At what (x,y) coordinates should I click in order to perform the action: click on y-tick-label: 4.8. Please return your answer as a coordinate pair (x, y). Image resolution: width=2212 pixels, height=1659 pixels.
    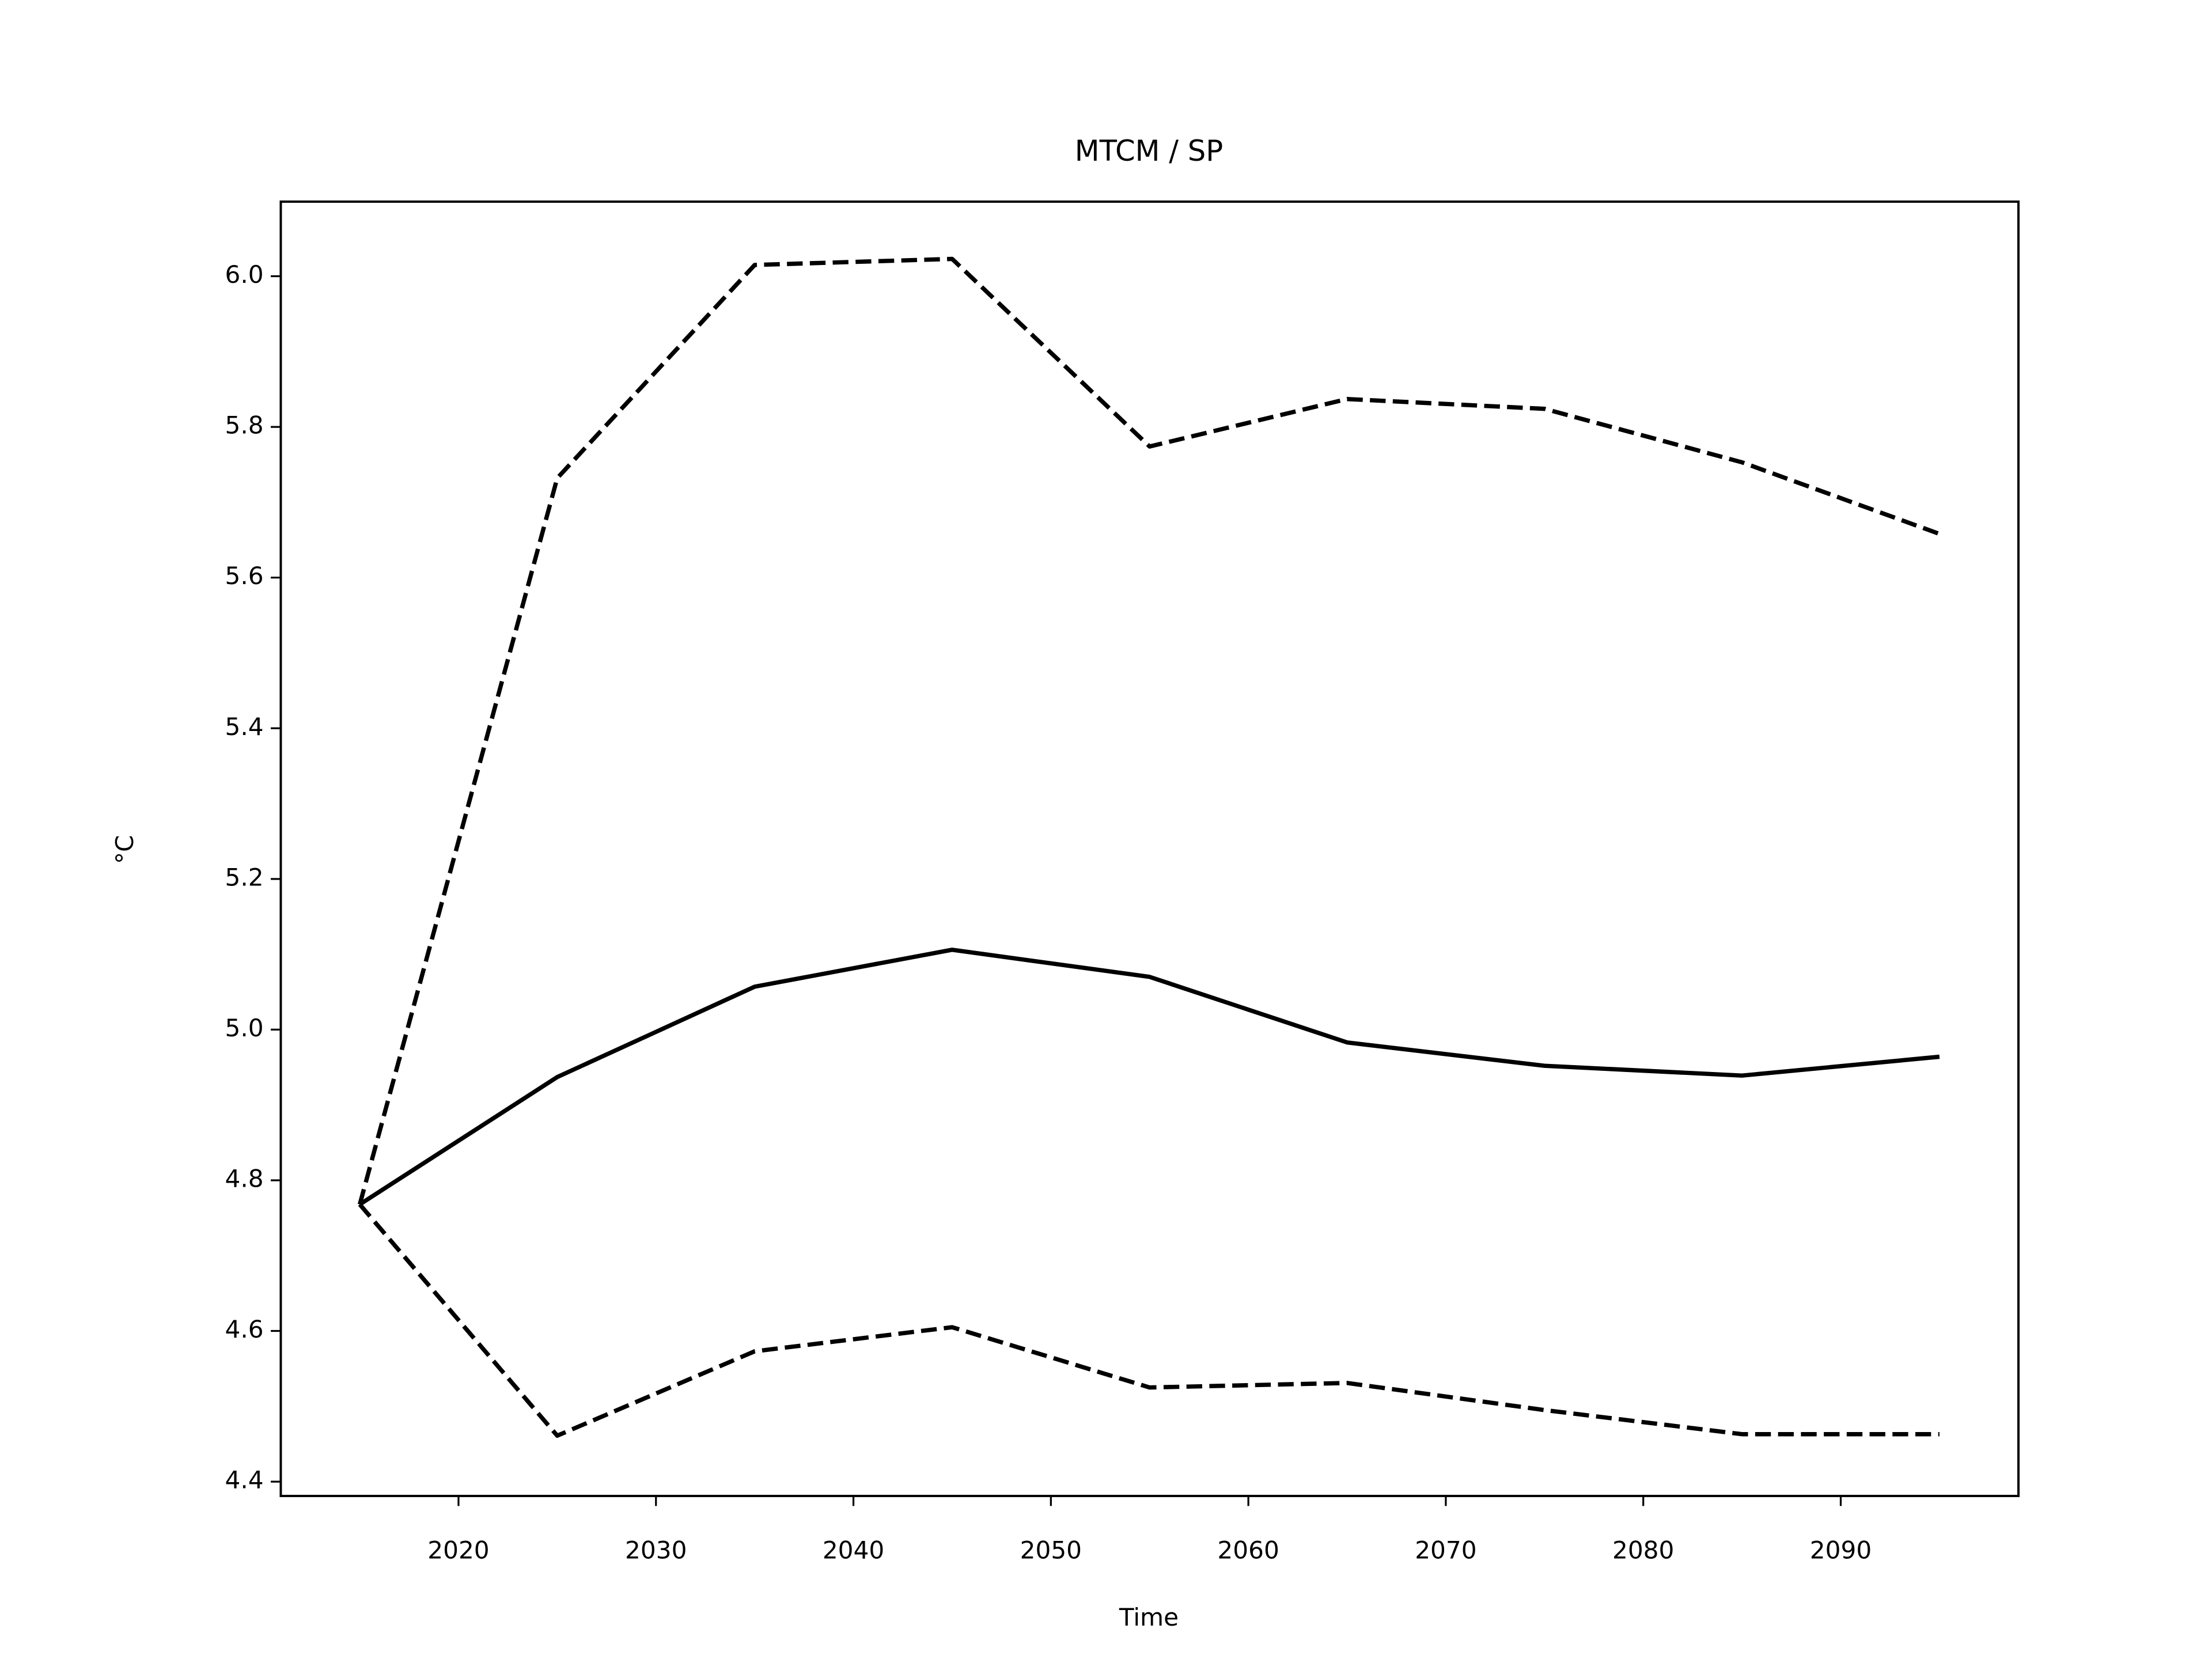
    Looking at the image, I should click on (244, 1178).